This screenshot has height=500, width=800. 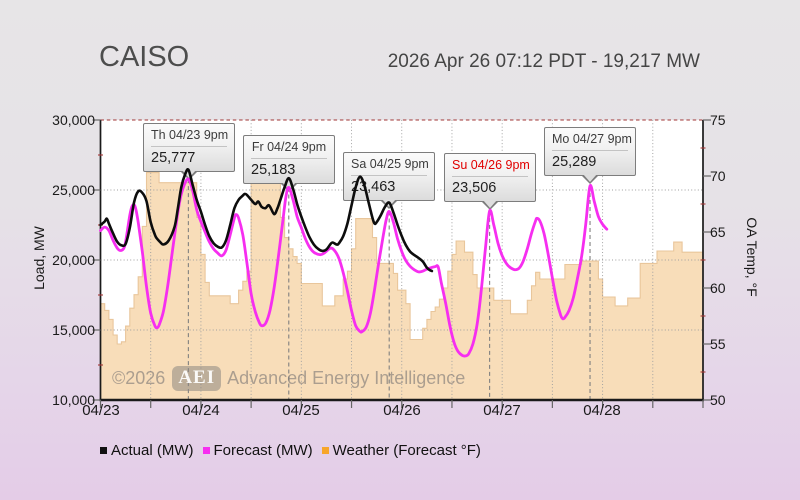 What do you see at coordinates (491, 167) in the screenshot?
I see `callout-date: Su 04/26 9pm` at bounding box center [491, 167].